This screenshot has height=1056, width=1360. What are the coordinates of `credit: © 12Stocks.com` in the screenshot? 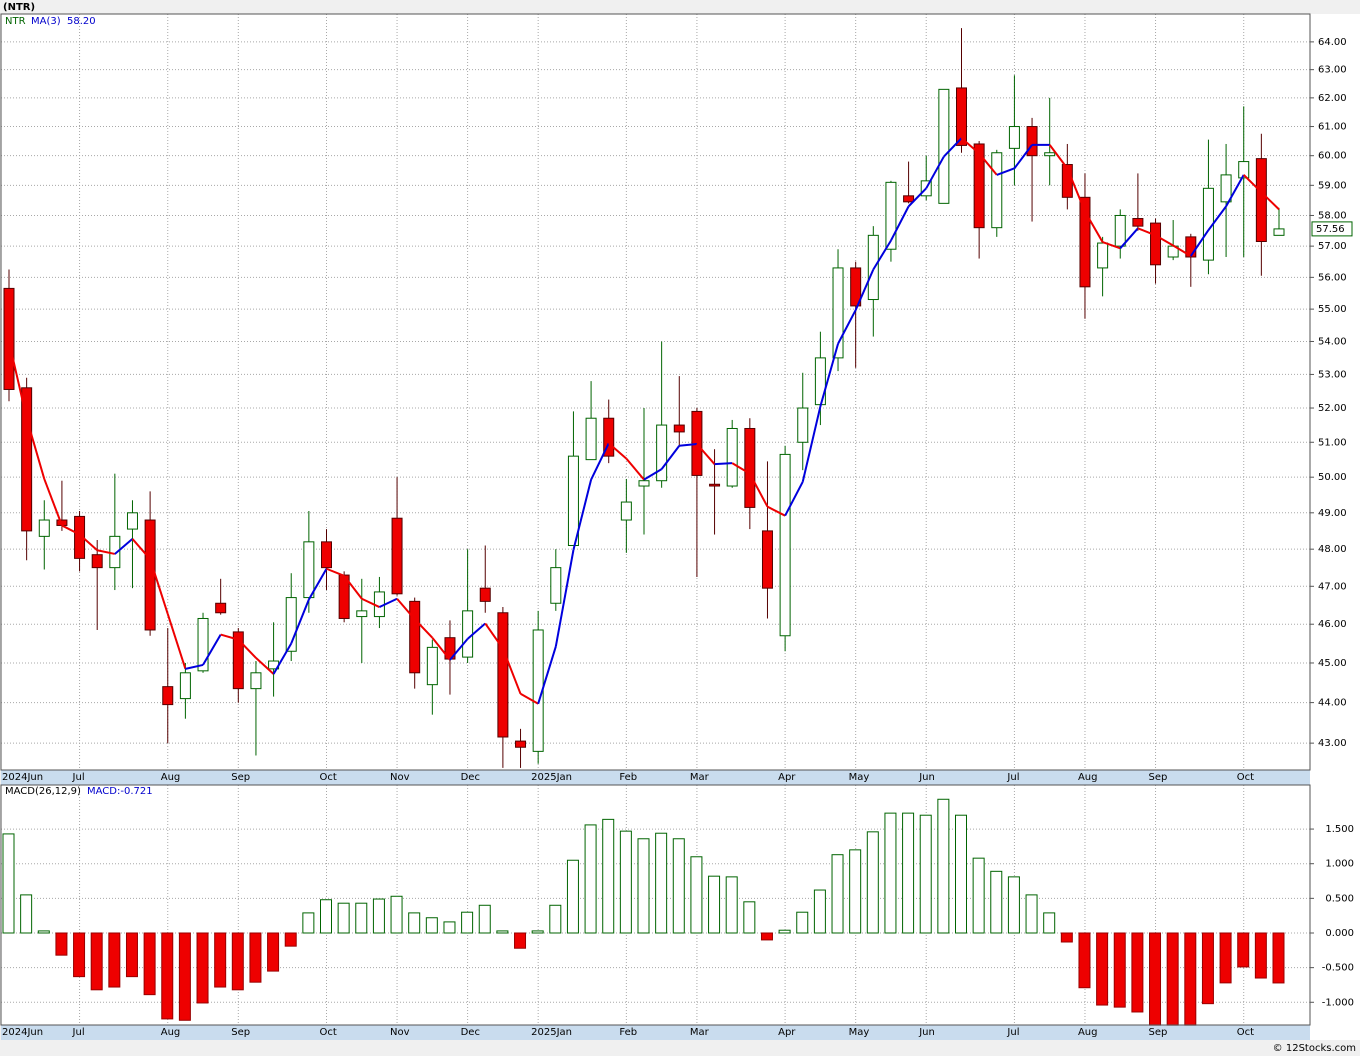 It's located at (1314, 1048).